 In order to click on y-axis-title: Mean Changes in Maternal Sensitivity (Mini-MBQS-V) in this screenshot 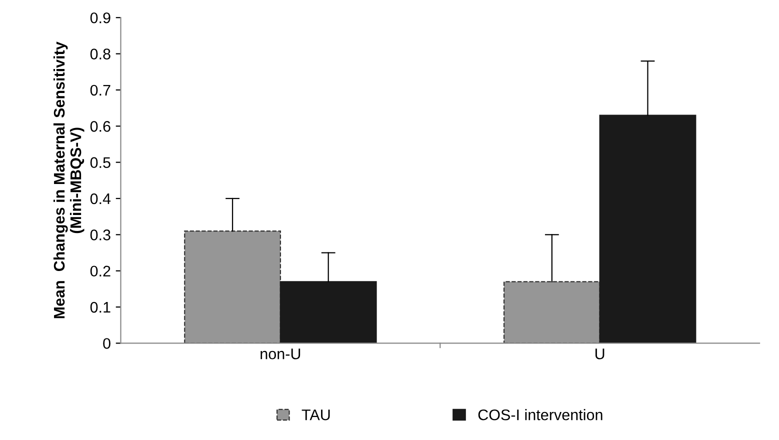, I will do `click(68, 180)`.